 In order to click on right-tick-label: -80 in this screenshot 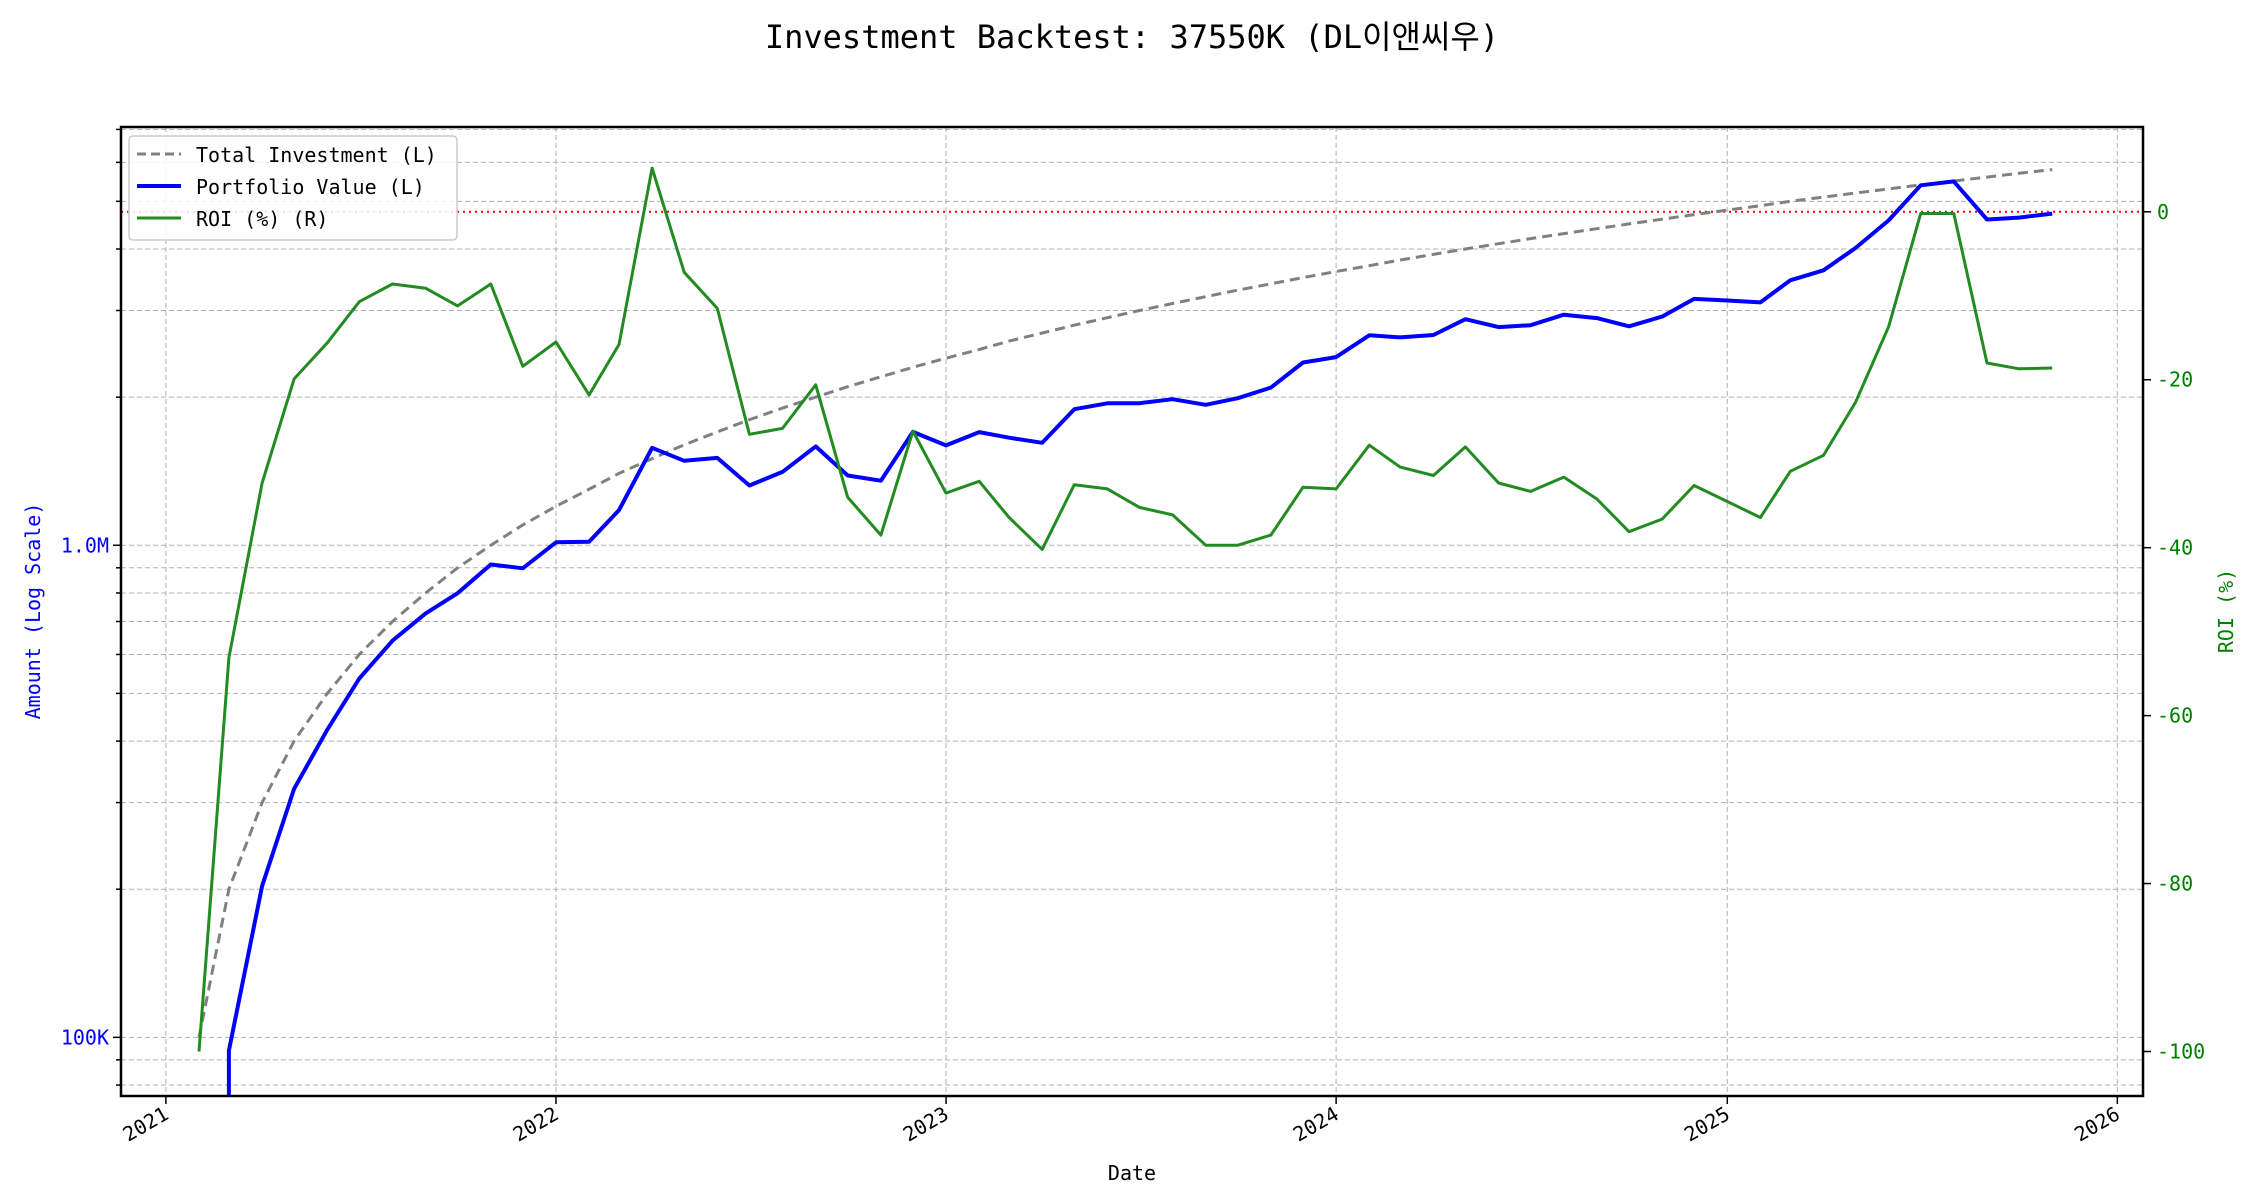, I will do `click(2175, 884)`.